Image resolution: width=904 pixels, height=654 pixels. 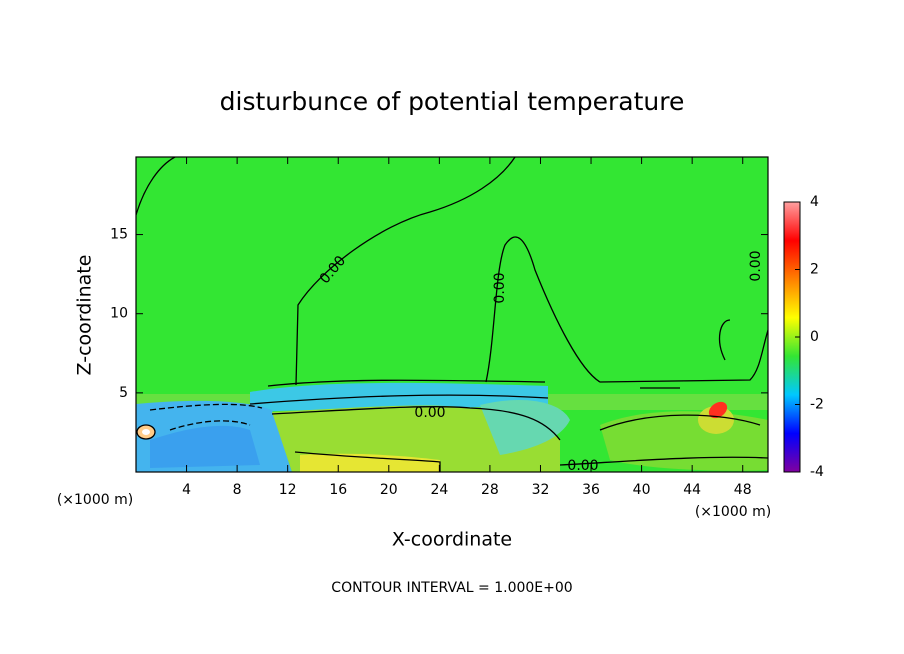 What do you see at coordinates (389, 490) in the screenshot?
I see `x-tick-label: 20` at bounding box center [389, 490].